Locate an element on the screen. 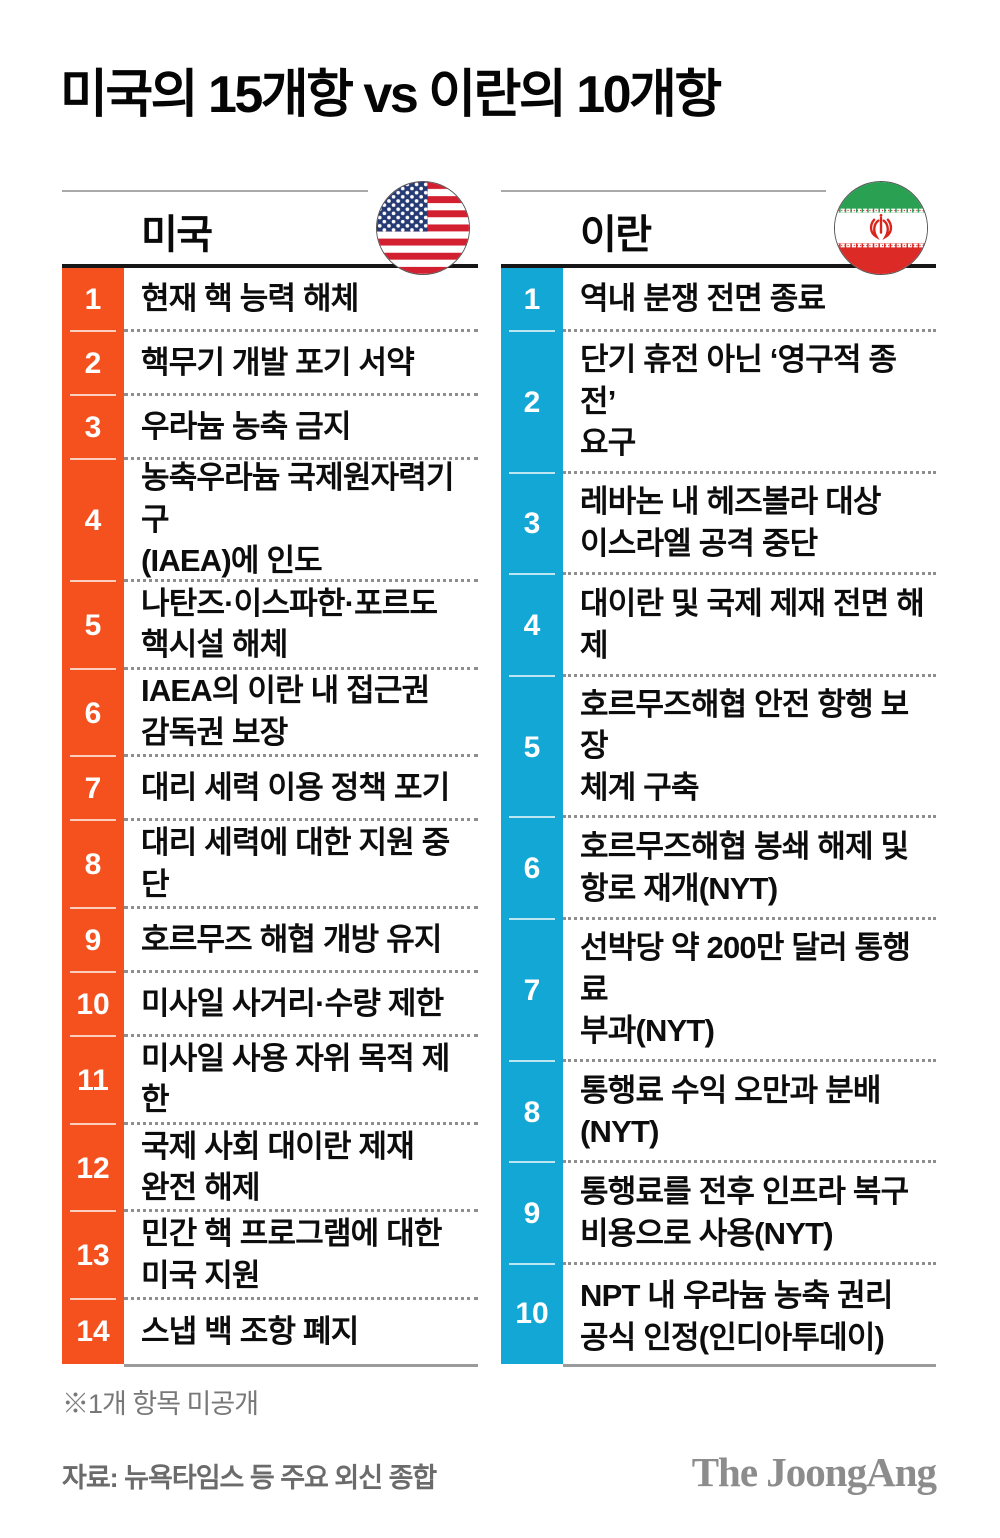 The image size is (1000, 1538). footnote: ※1개 항목 미공개 is located at coordinates (160, 1404).